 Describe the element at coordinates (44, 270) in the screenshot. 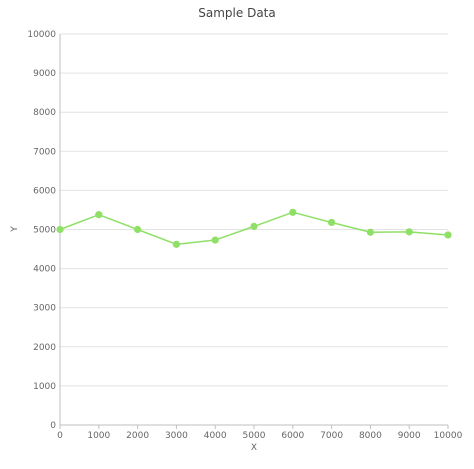

I see `y-tick-label: 4000` at that location.